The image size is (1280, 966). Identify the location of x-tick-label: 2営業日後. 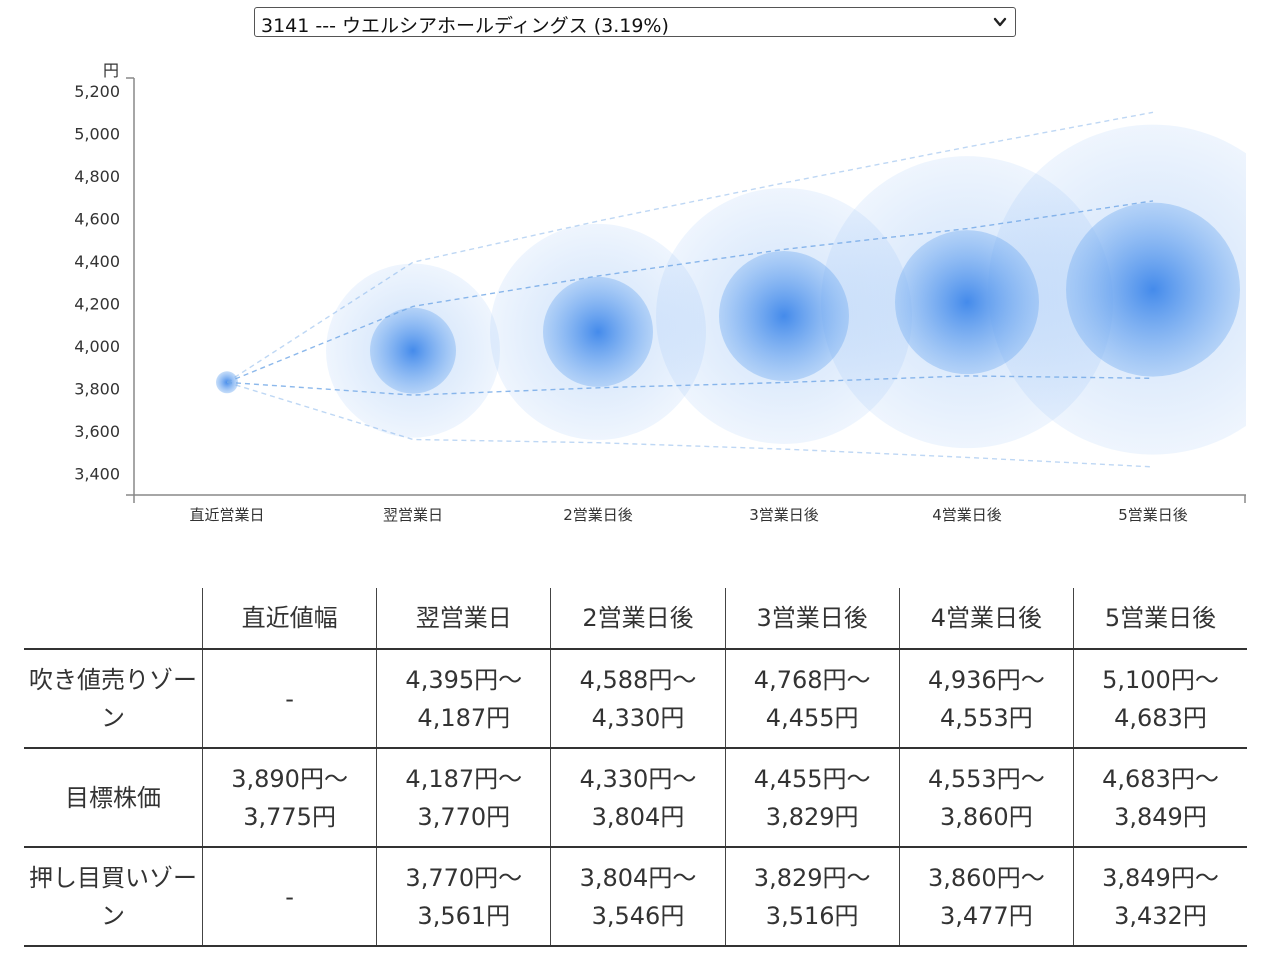
(598, 515).